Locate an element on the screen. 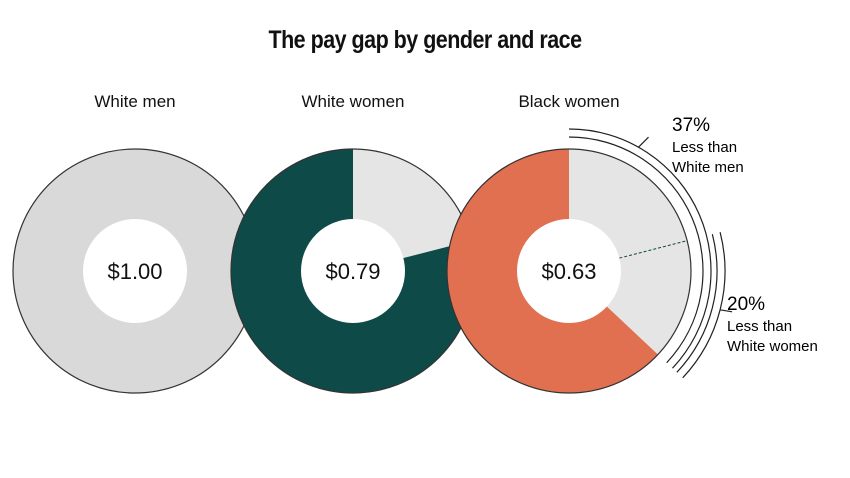 Image resolution: width=850 pixels, height=478 pixels. donut-value-label: $0.63 is located at coordinates (568, 271).